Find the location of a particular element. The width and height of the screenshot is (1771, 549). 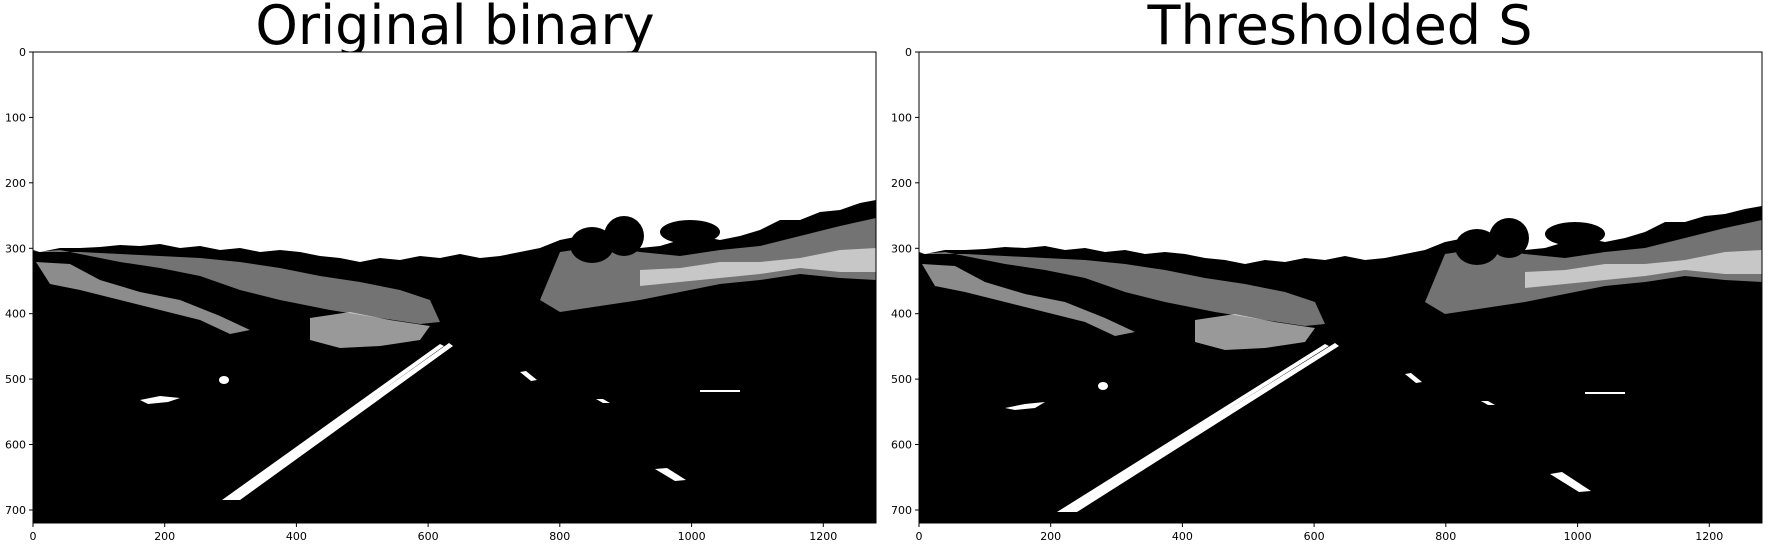

panel-title: Thresholded S is located at coordinates (1340, 28).